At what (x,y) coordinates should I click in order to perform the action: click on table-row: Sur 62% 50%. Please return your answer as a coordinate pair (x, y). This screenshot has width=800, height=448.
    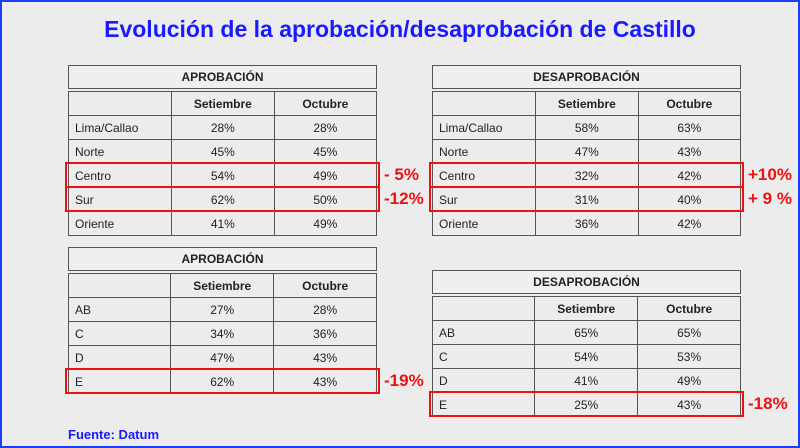
    Looking at the image, I should click on (223, 199).